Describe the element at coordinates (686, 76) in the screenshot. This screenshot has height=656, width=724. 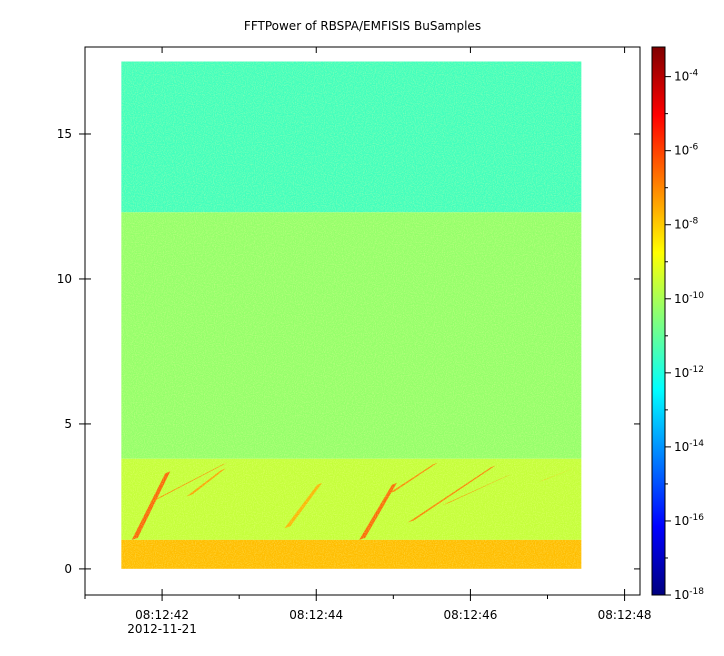
I see `colorbar-tick-label-7: 10⁻⁴` at that location.